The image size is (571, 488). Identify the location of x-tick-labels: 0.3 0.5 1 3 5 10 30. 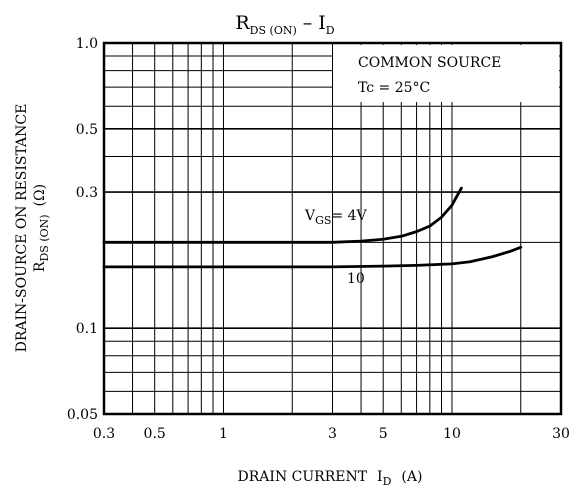
(331, 434).